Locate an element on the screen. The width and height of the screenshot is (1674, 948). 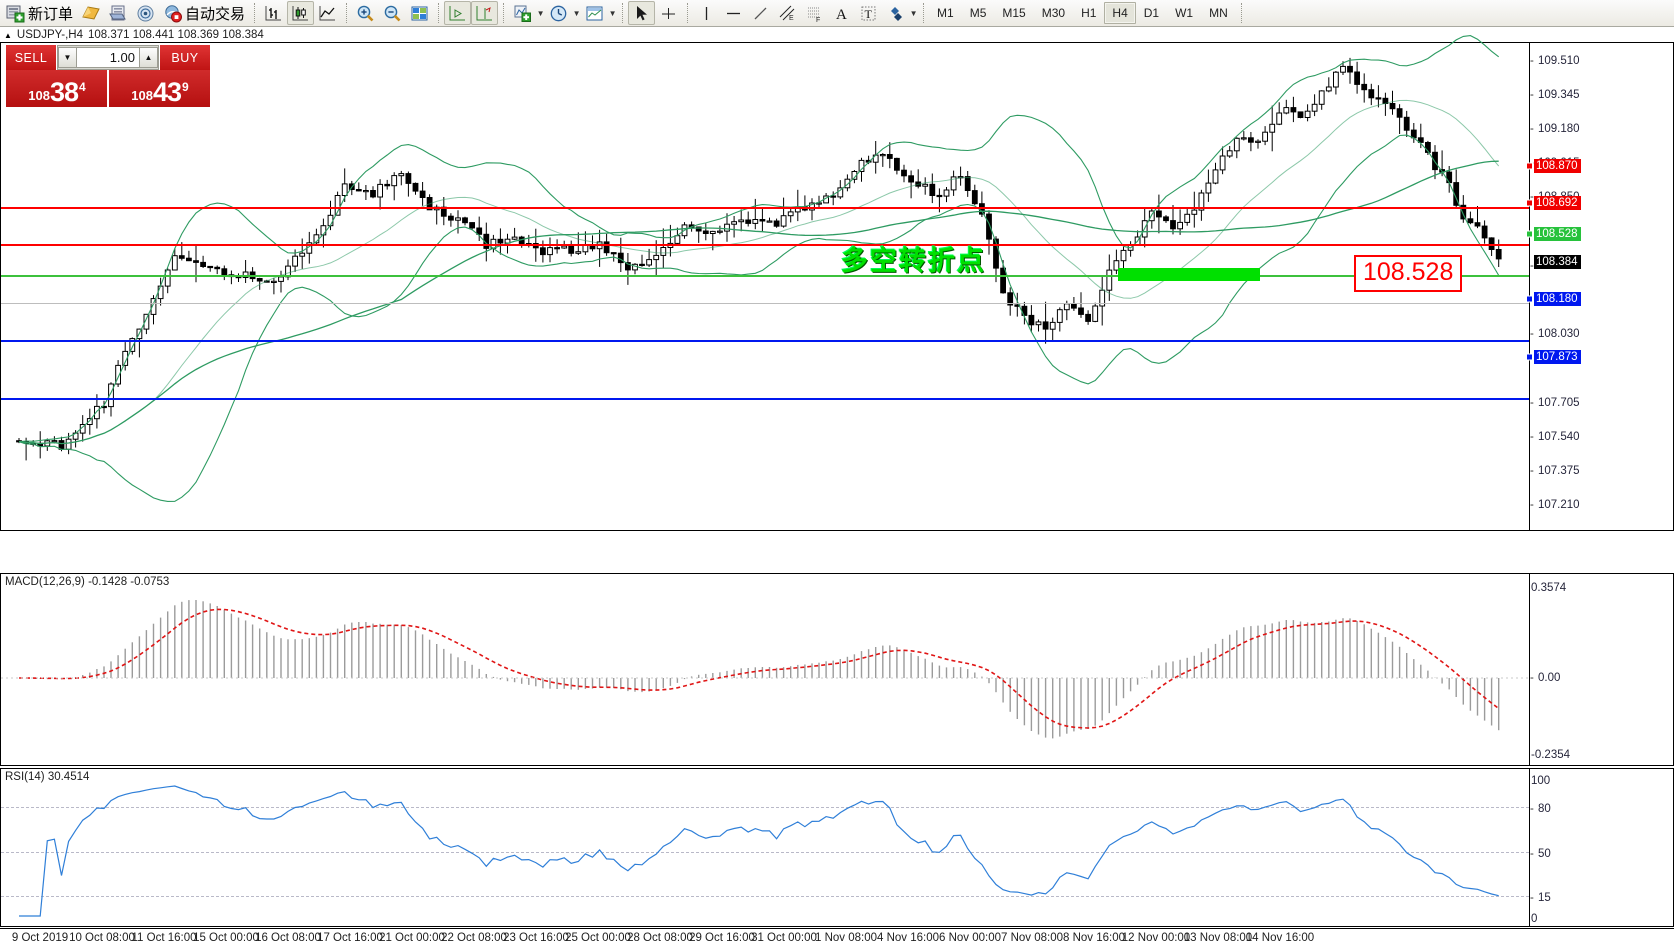
fibonacci-button: F is located at coordinates (814, 13).